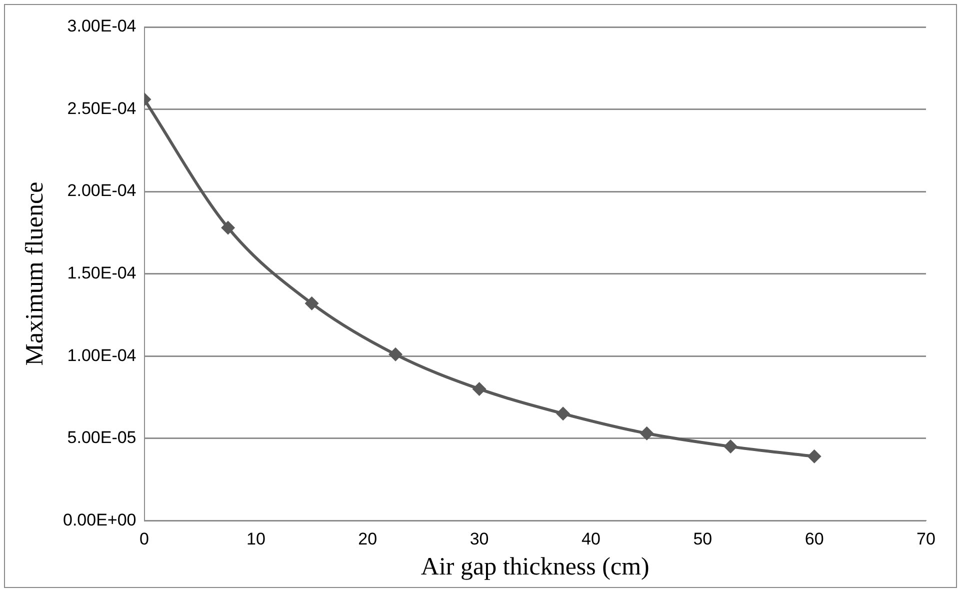  Describe the element at coordinates (926, 538) in the screenshot. I see `x-tick-label: 70` at that location.